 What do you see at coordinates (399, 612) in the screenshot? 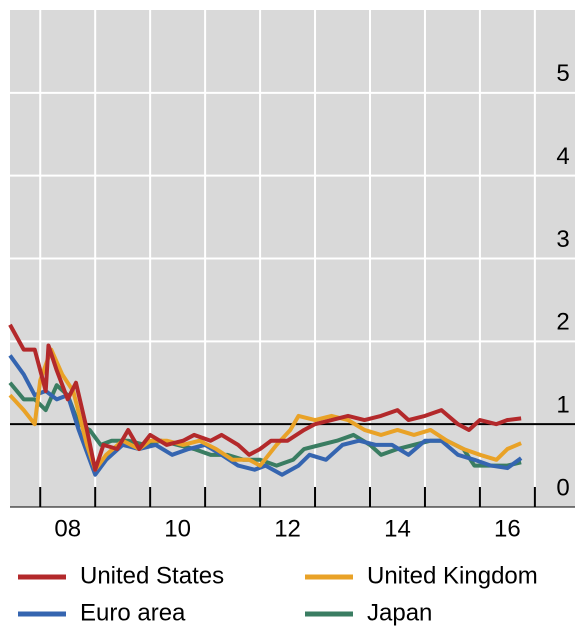
I see `legend-label: Japan` at bounding box center [399, 612].